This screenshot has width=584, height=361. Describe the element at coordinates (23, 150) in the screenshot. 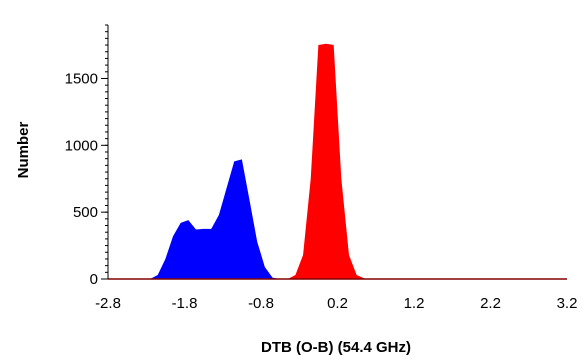

I see `y-axis-title: Number` at that location.